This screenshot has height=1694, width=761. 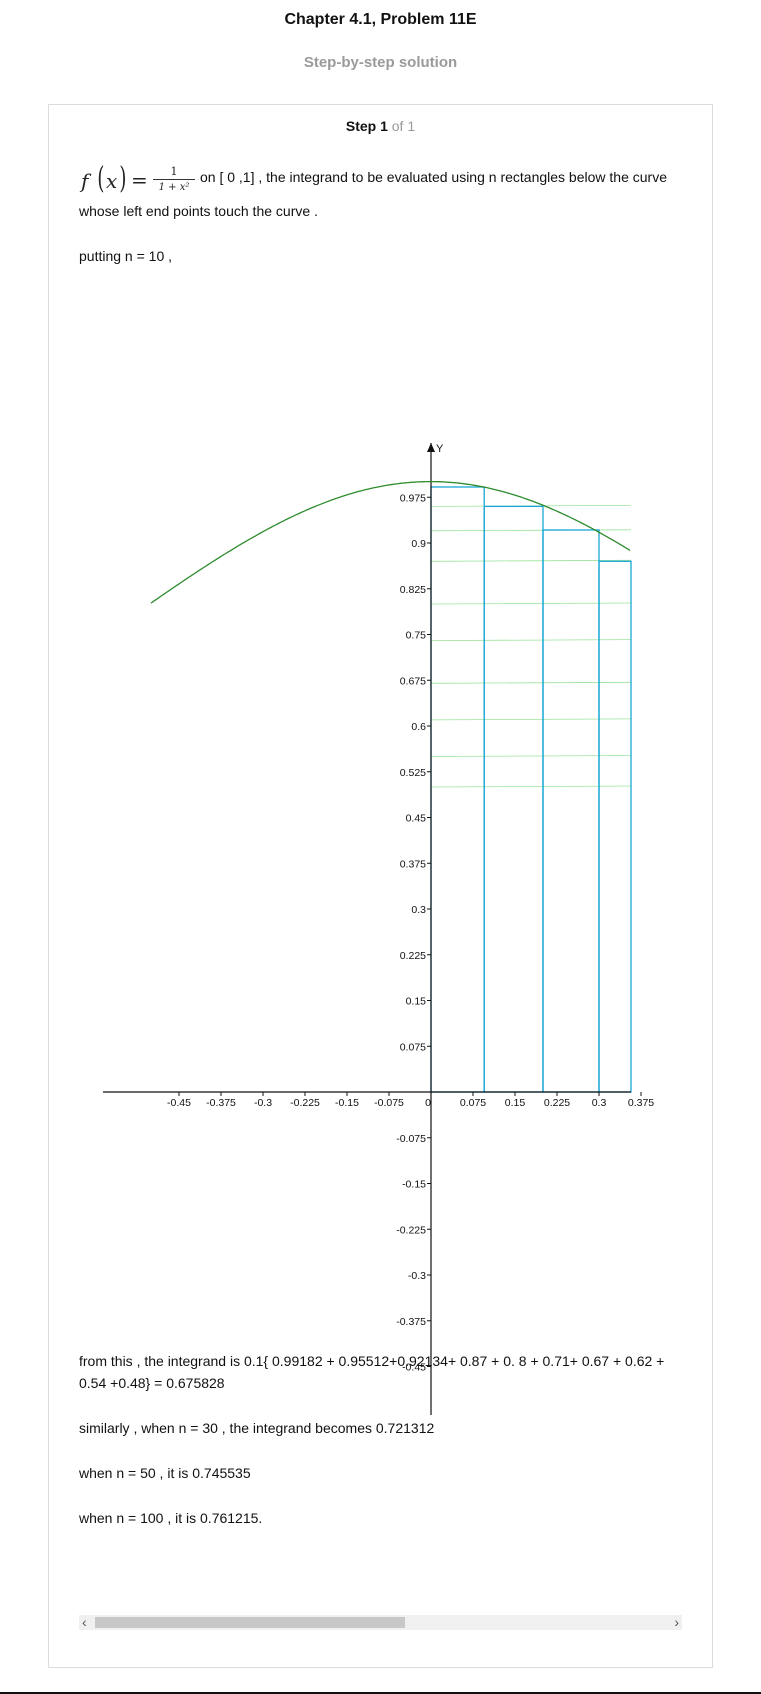 What do you see at coordinates (431, 447) in the screenshot?
I see `y-axis-arrow-icon` at bounding box center [431, 447].